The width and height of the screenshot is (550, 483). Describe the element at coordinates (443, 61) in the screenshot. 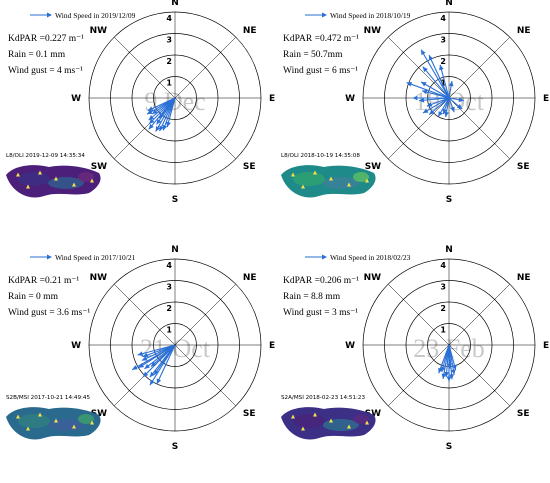

I see `ring-label: 2` at that location.